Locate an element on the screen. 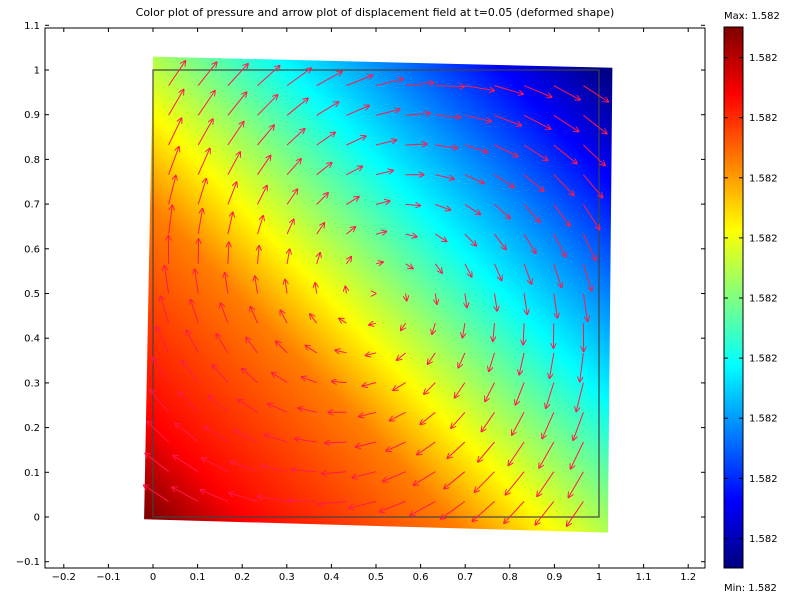 Image resolution: width=800 pixels, height=600 pixels. y-tick-label: 1.1 is located at coordinates (32, 26).